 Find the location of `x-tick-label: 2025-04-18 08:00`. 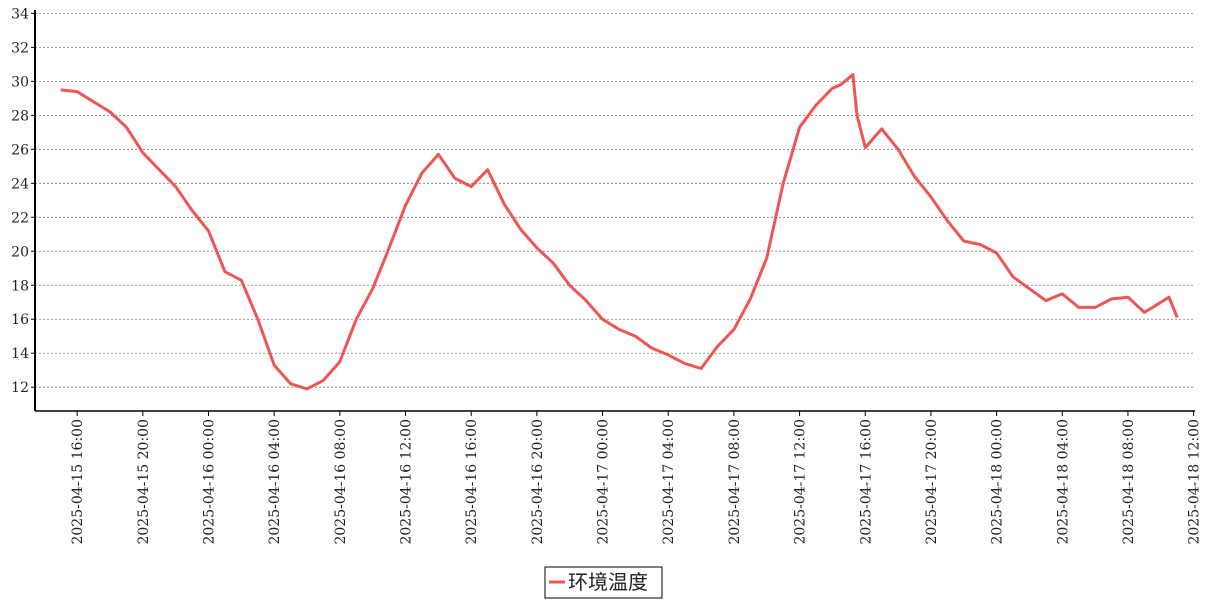

x-tick-label: 2025-04-18 08:00 is located at coordinates (1129, 482).